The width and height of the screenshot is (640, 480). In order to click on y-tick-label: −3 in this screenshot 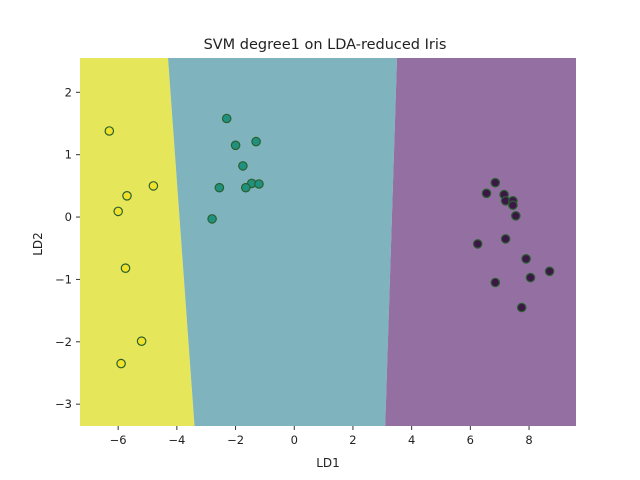, I will do `click(63, 404)`.